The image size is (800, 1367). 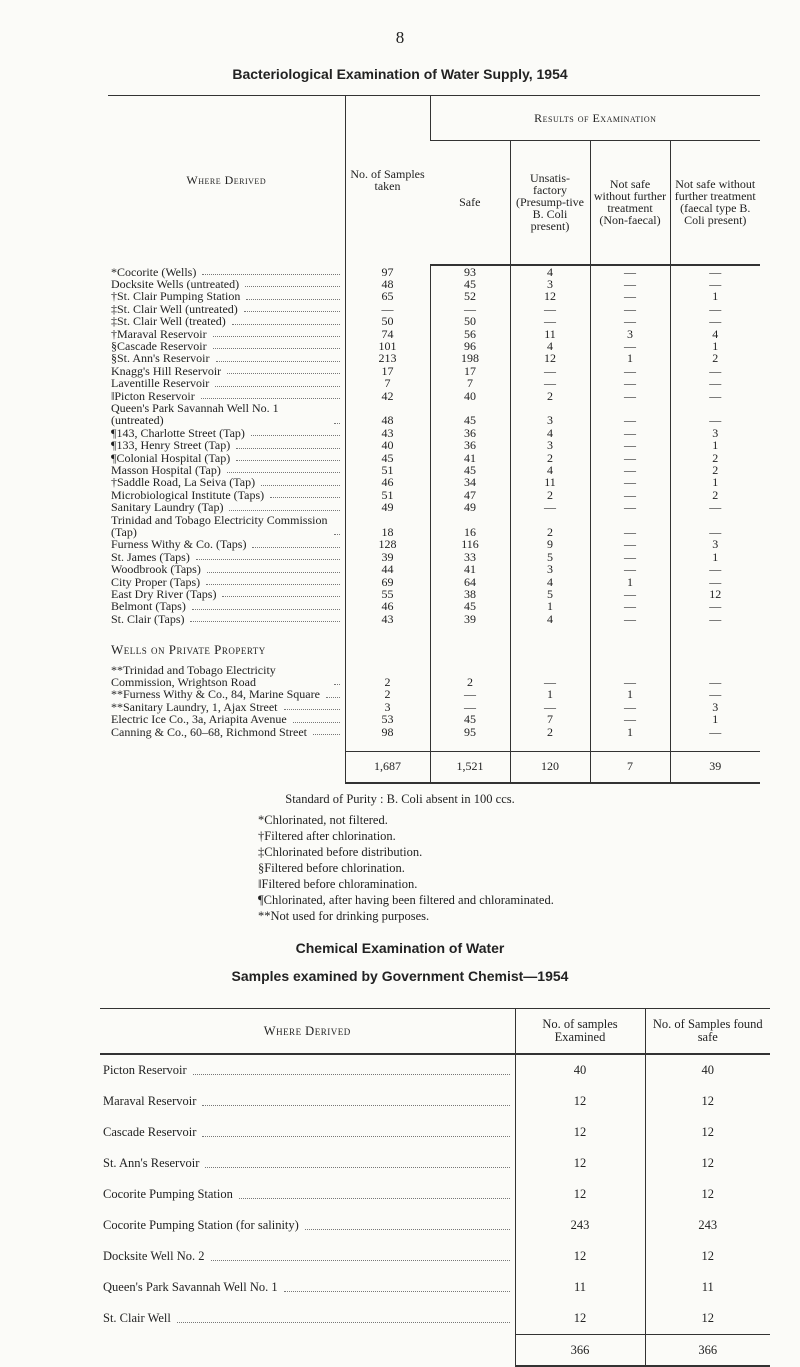 What do you see at coordinates (469, 618) in the screenshot?
I see `cell-value: 39` at bounding box center [469, 618].